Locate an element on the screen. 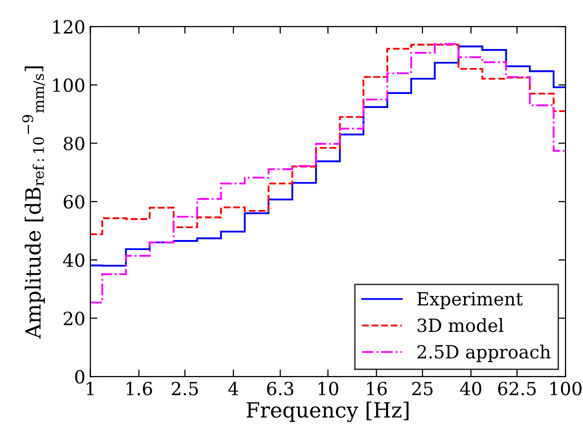  x-tick-label: 1 is located at coordinates (90, 389).